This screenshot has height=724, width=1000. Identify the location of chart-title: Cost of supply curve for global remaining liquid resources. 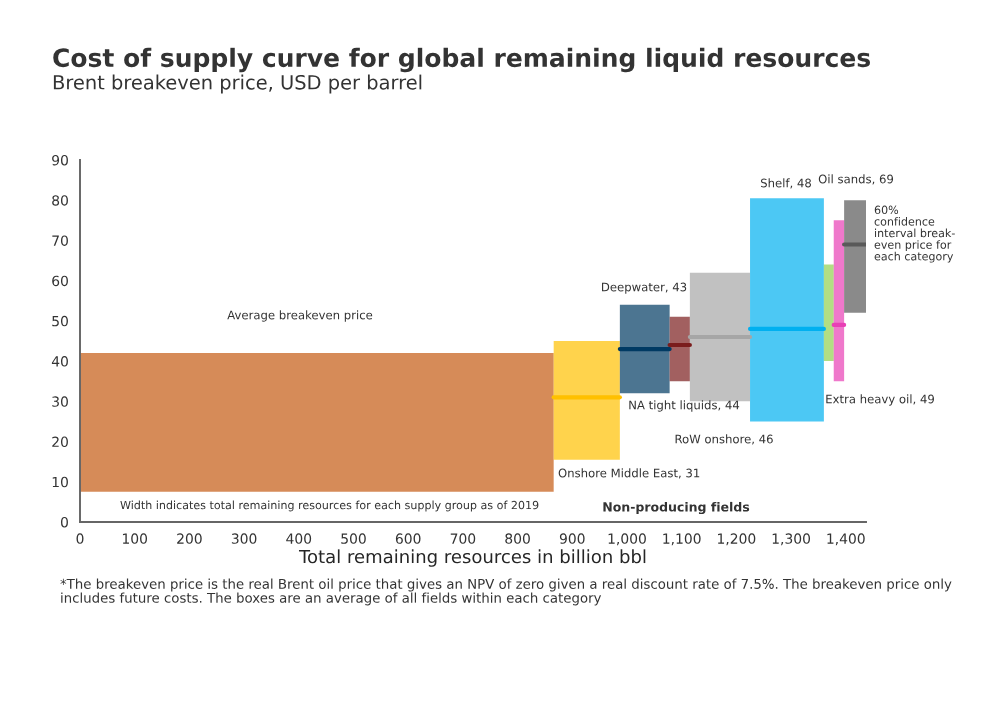
(461, 60).